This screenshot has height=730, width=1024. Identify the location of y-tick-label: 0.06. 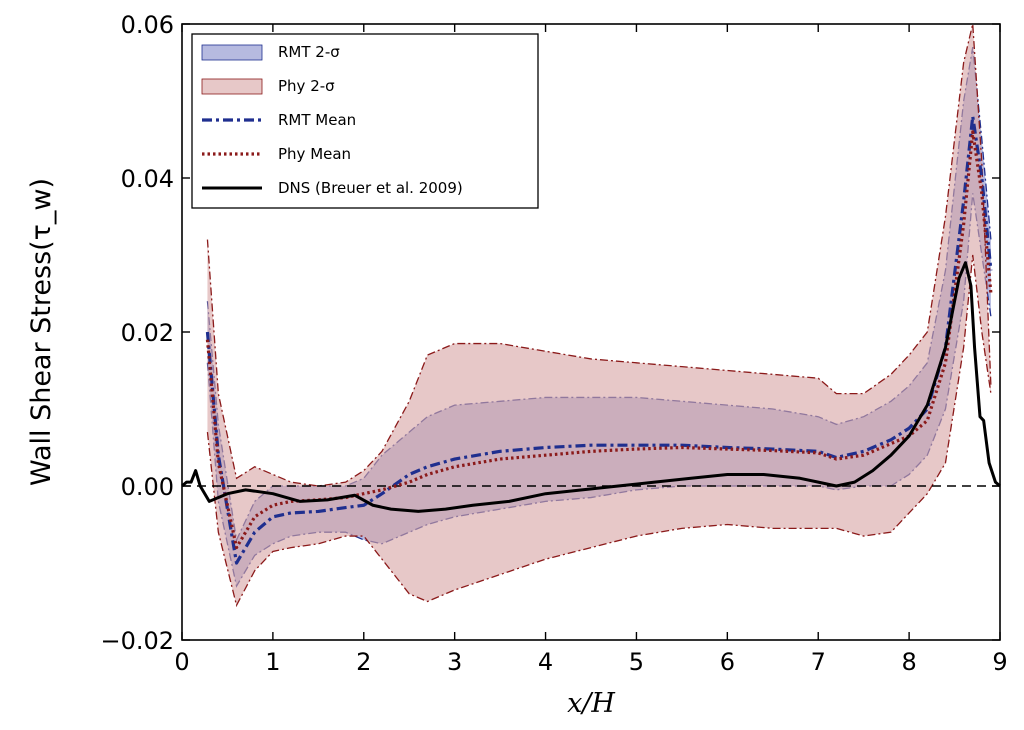
(147, 25).